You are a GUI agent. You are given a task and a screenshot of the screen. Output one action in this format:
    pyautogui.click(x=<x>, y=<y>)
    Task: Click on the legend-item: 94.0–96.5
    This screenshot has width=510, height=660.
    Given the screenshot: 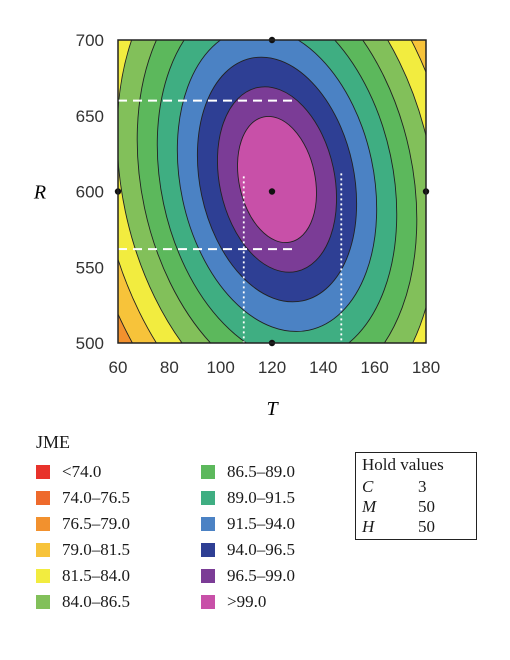 What is the action you would take?
    pyautogui.click(x=278, y=550)
    